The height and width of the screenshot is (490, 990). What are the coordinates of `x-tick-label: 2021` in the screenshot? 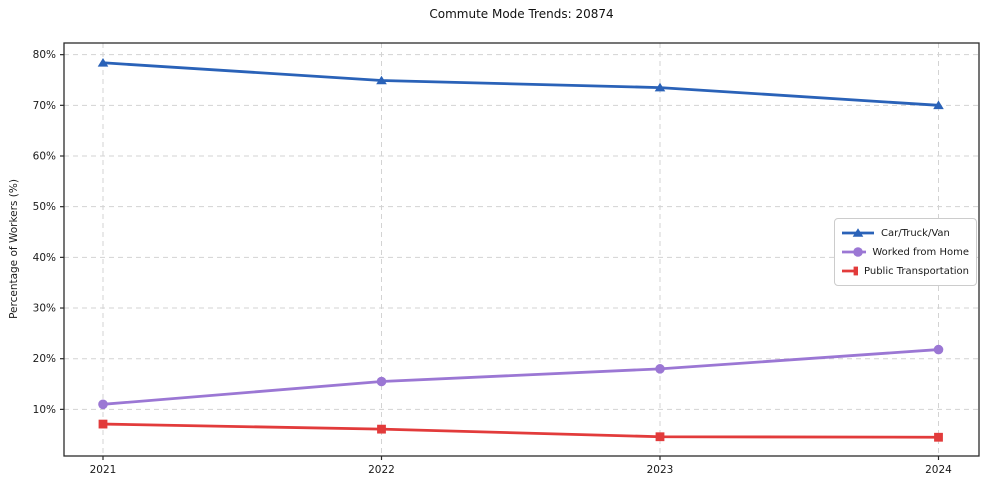 It's located at (103, 470).